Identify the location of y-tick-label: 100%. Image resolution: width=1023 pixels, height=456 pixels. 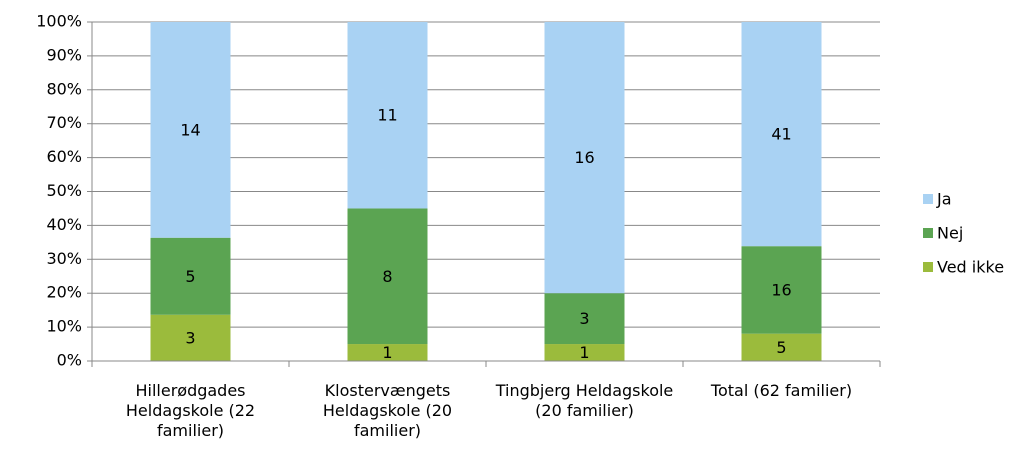
(59, 21).